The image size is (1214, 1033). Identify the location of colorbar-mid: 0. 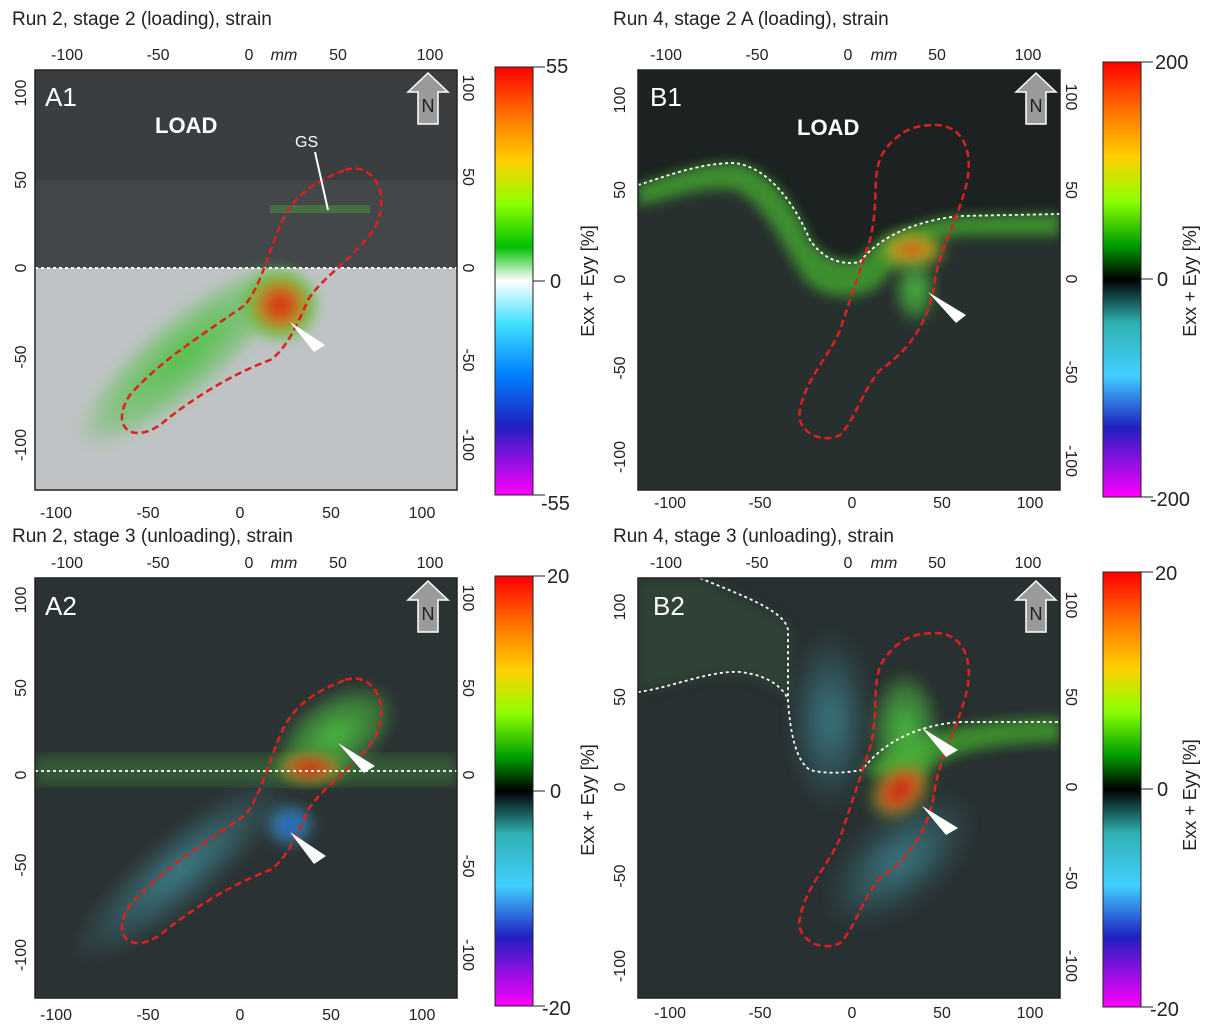
(555, 282).